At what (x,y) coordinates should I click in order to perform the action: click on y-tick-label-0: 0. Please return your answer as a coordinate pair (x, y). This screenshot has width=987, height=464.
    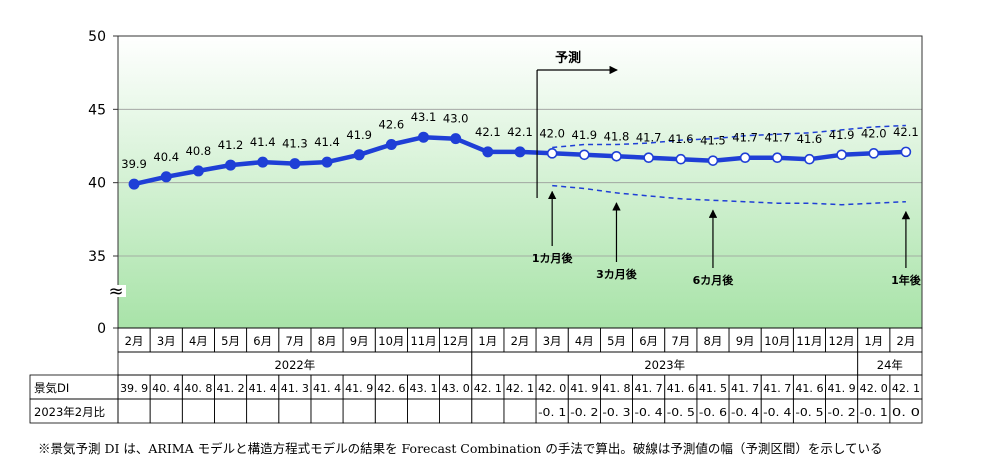
    Looking at the image, I should click on (101, 329).